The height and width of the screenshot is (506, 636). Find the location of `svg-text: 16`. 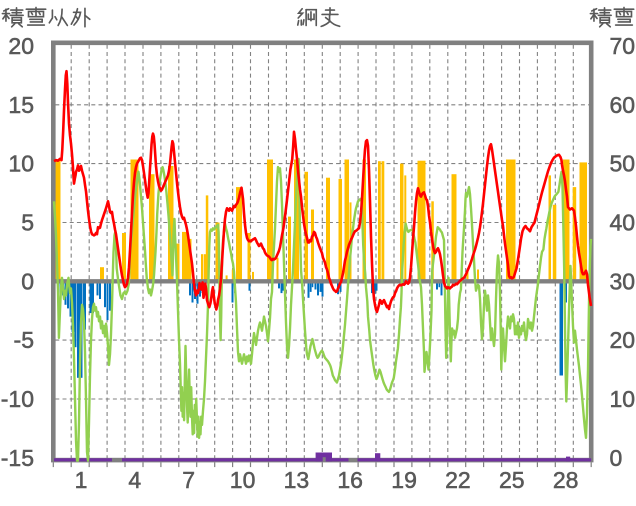

svg-text: 16 is located at coordinates (350, 480).